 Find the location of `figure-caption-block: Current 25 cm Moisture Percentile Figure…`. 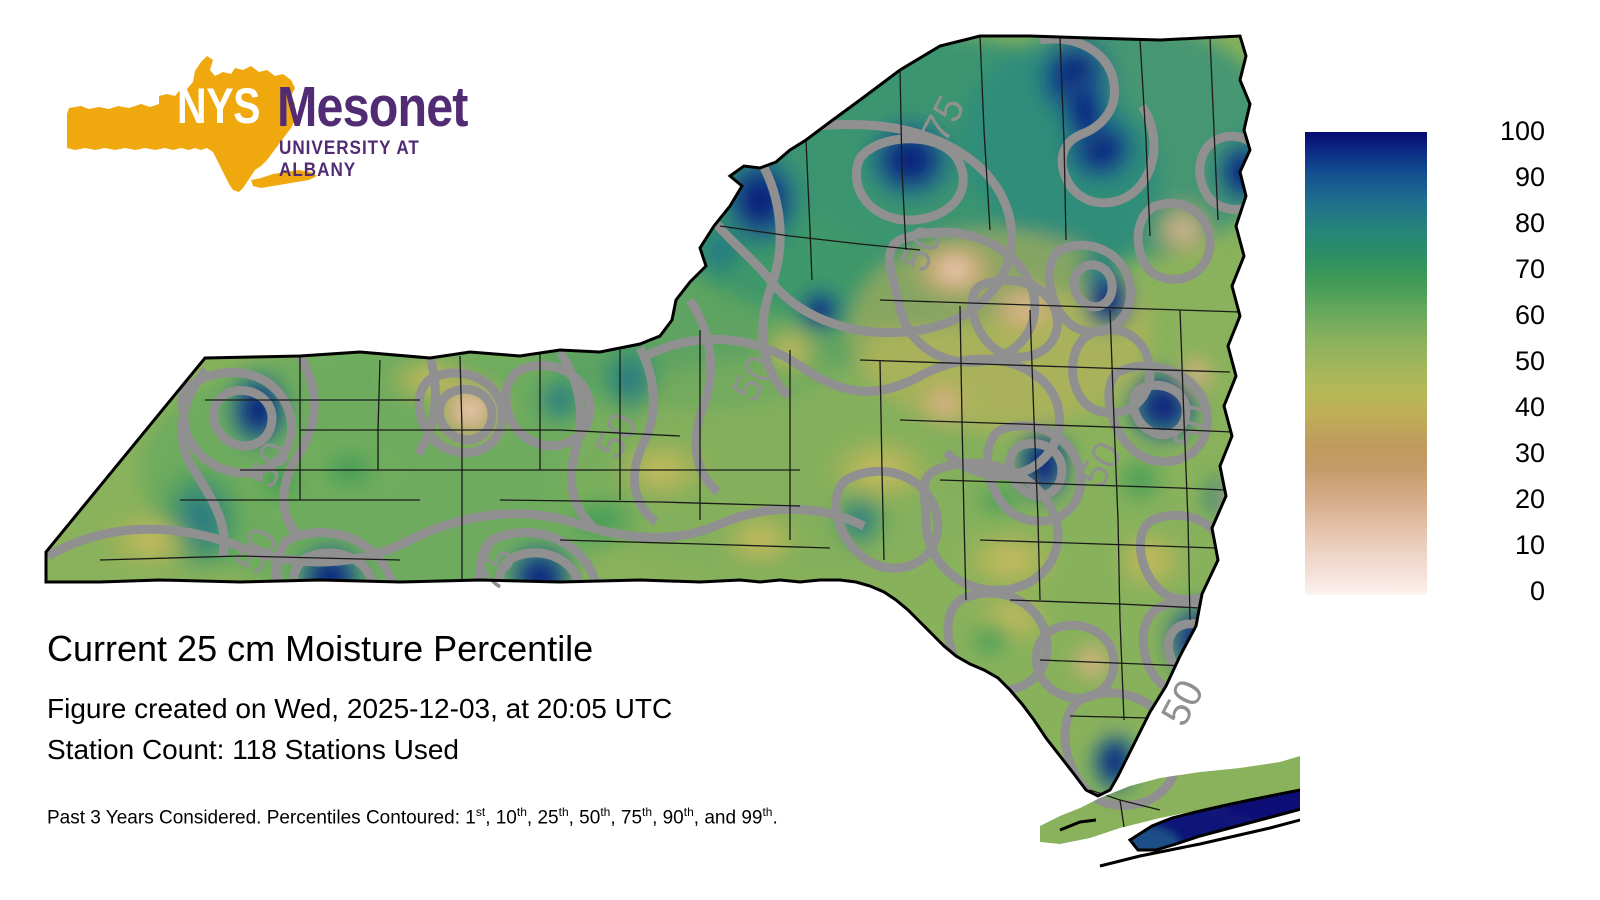

figure-caption-block: Current 25 cm Moisture Percentile Figure… is located at coordinates (557, 728).